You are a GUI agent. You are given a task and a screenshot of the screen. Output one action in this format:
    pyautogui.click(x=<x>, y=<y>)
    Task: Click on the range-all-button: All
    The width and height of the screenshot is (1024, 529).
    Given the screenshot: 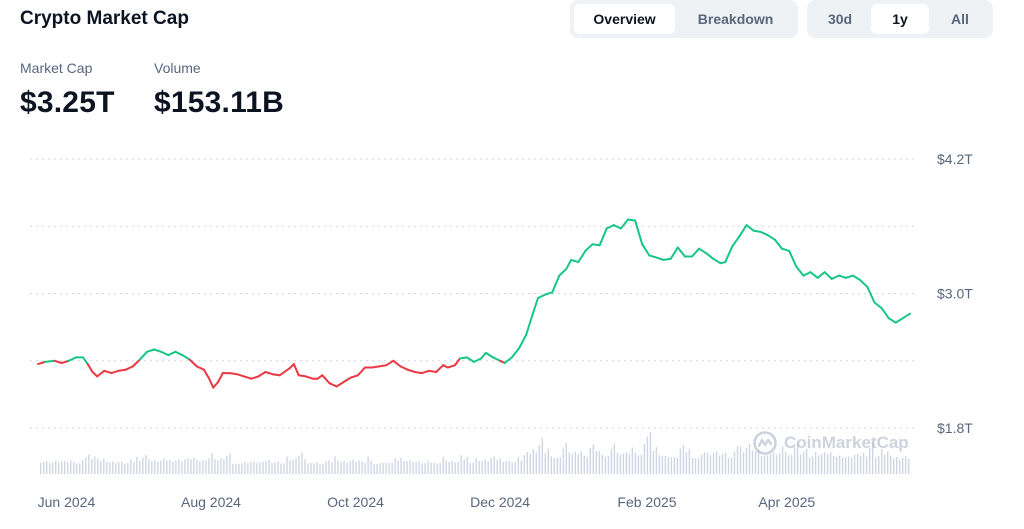 What is the action you would take?
    pyautogui.click(x=960, y=19)
    